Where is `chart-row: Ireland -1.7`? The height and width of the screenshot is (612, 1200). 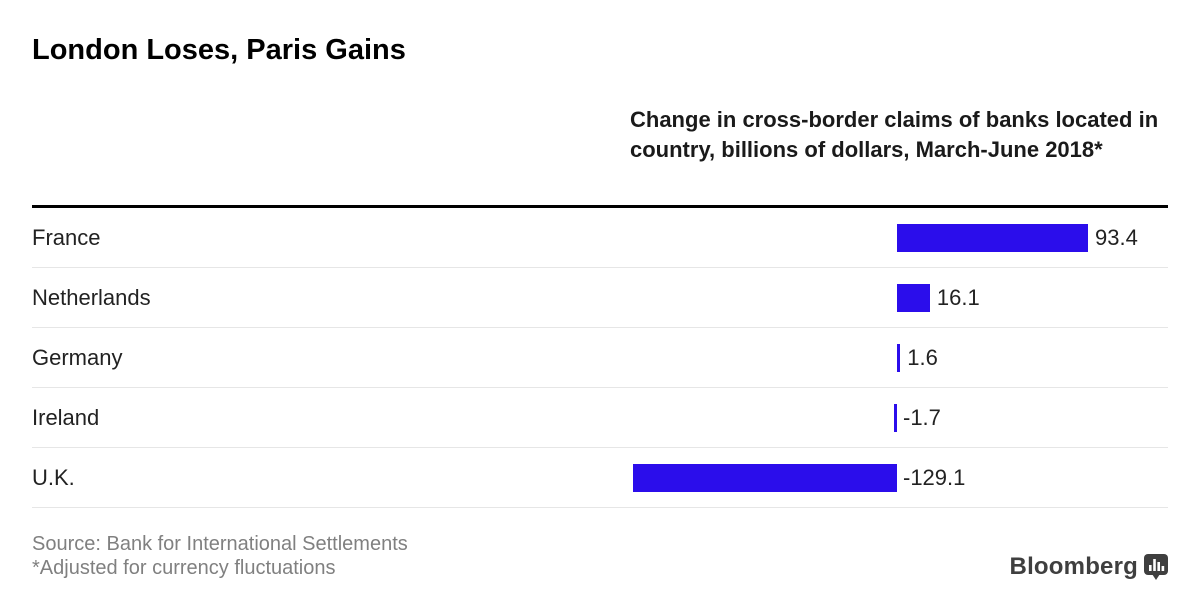
chart-row: Ireland -1.7 is located at coordinates (600, 418).